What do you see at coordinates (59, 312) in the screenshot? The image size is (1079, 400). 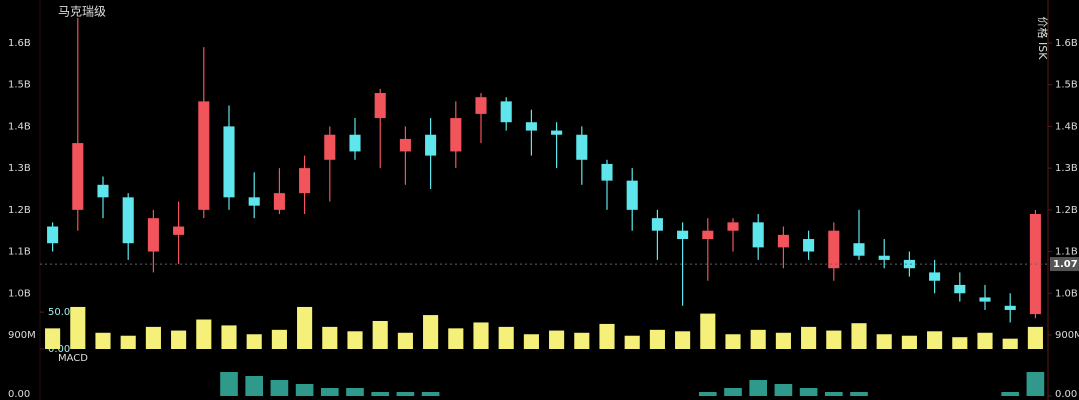 I see `volume-tick-label: 50.0` at bounding box center [59, 312].